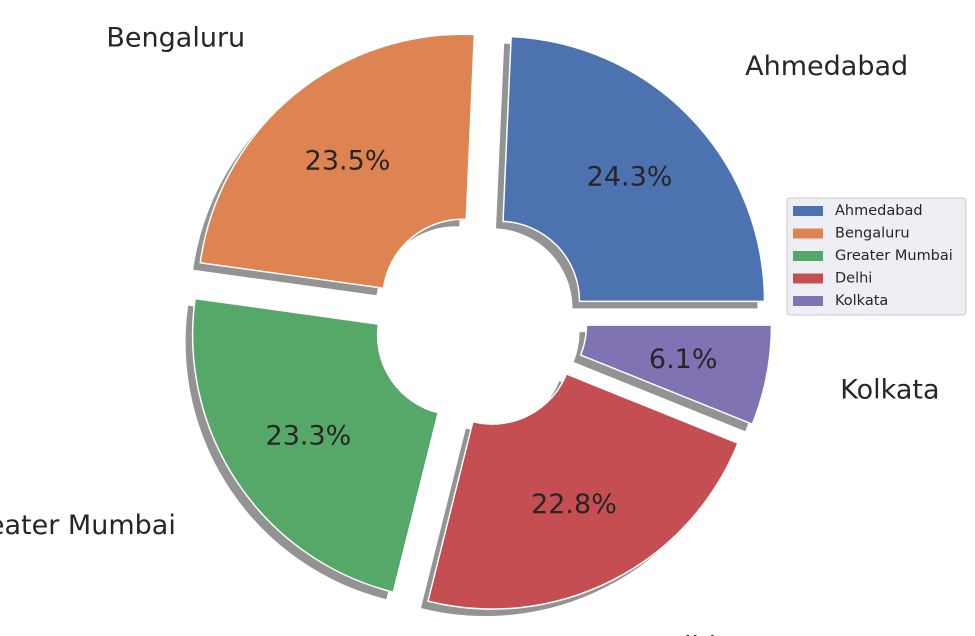 The image size is (975, 636). I want to click on legend-label-delhi: Delhi, so click(853, 279).